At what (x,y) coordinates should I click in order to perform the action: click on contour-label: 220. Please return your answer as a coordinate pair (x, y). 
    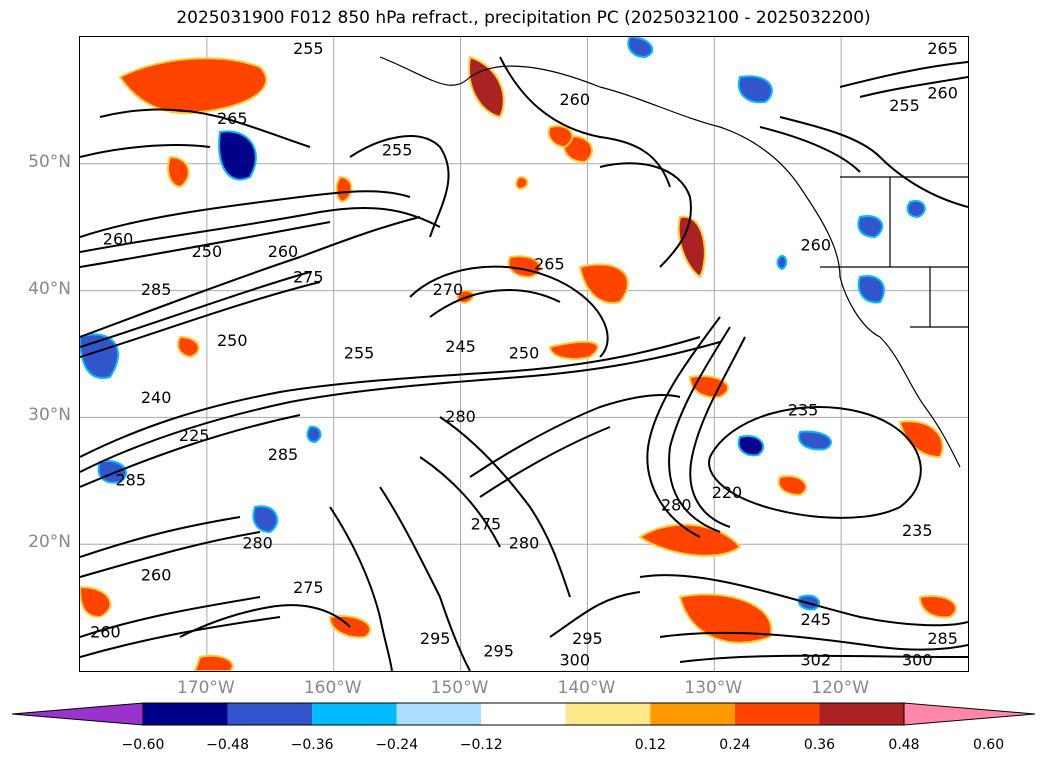
    Looking at the image, I should click on (727, 492).